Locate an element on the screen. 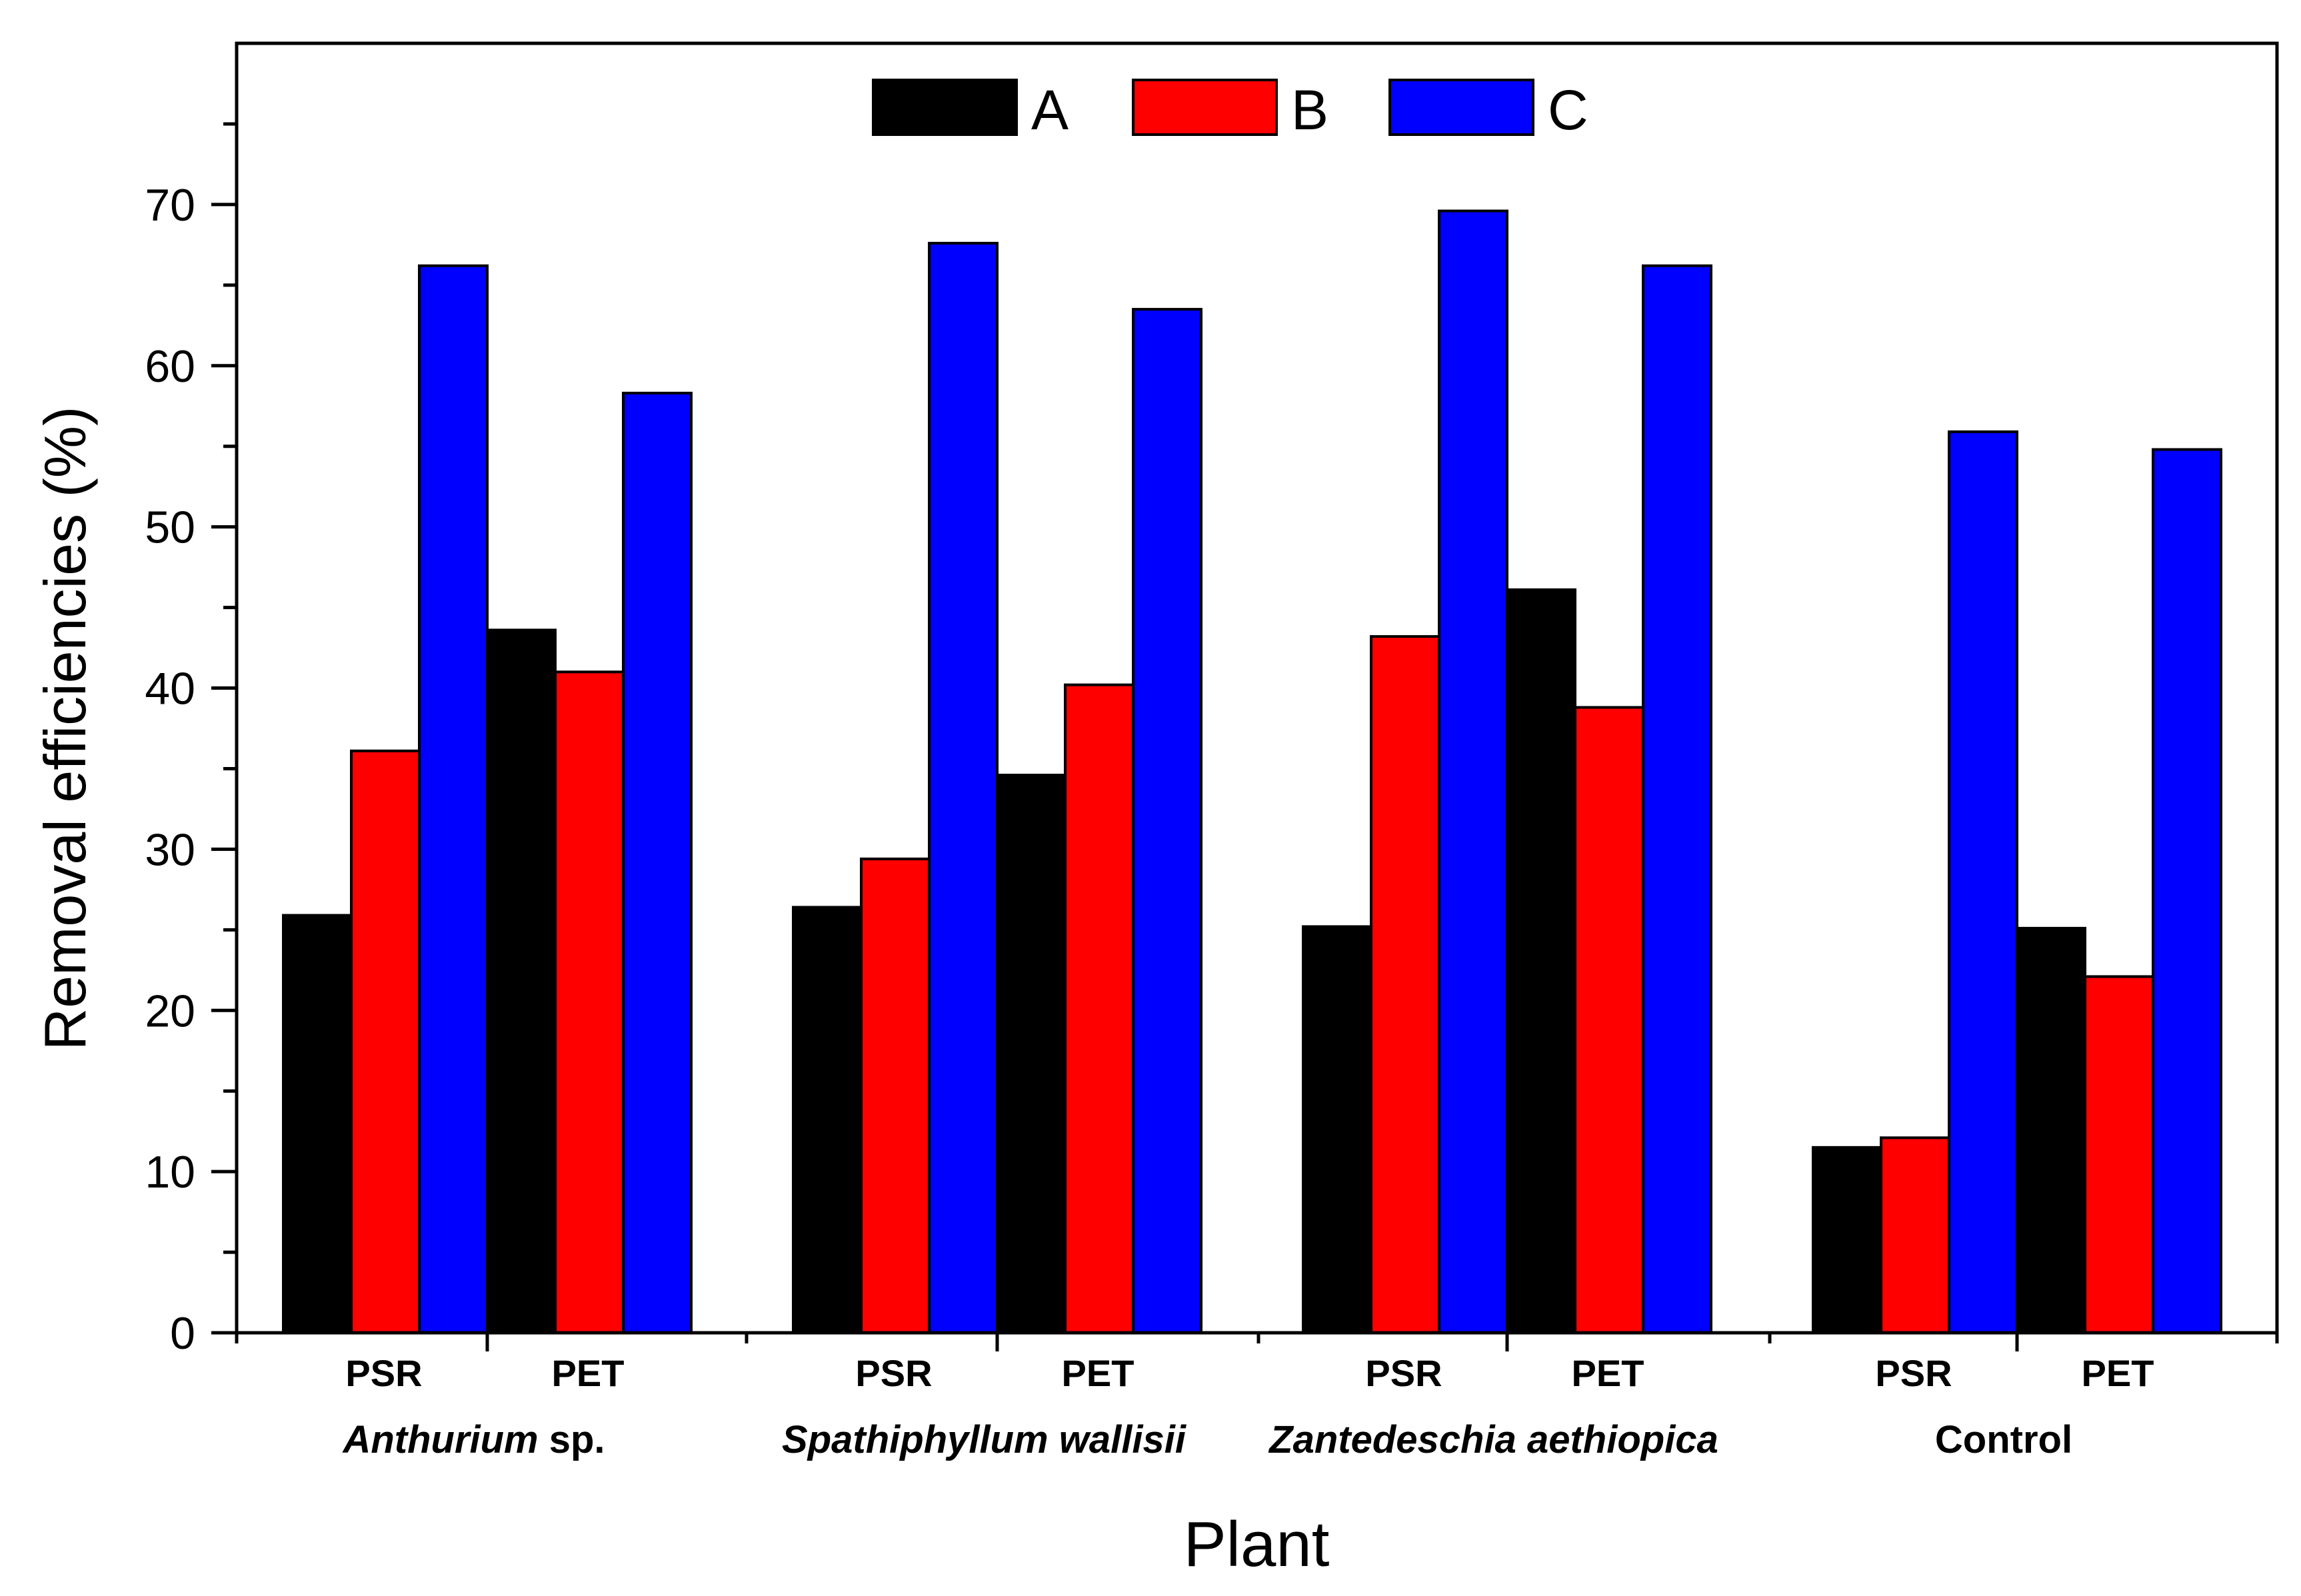  y-tick-label: 60 is located at coordinates (170, 366).